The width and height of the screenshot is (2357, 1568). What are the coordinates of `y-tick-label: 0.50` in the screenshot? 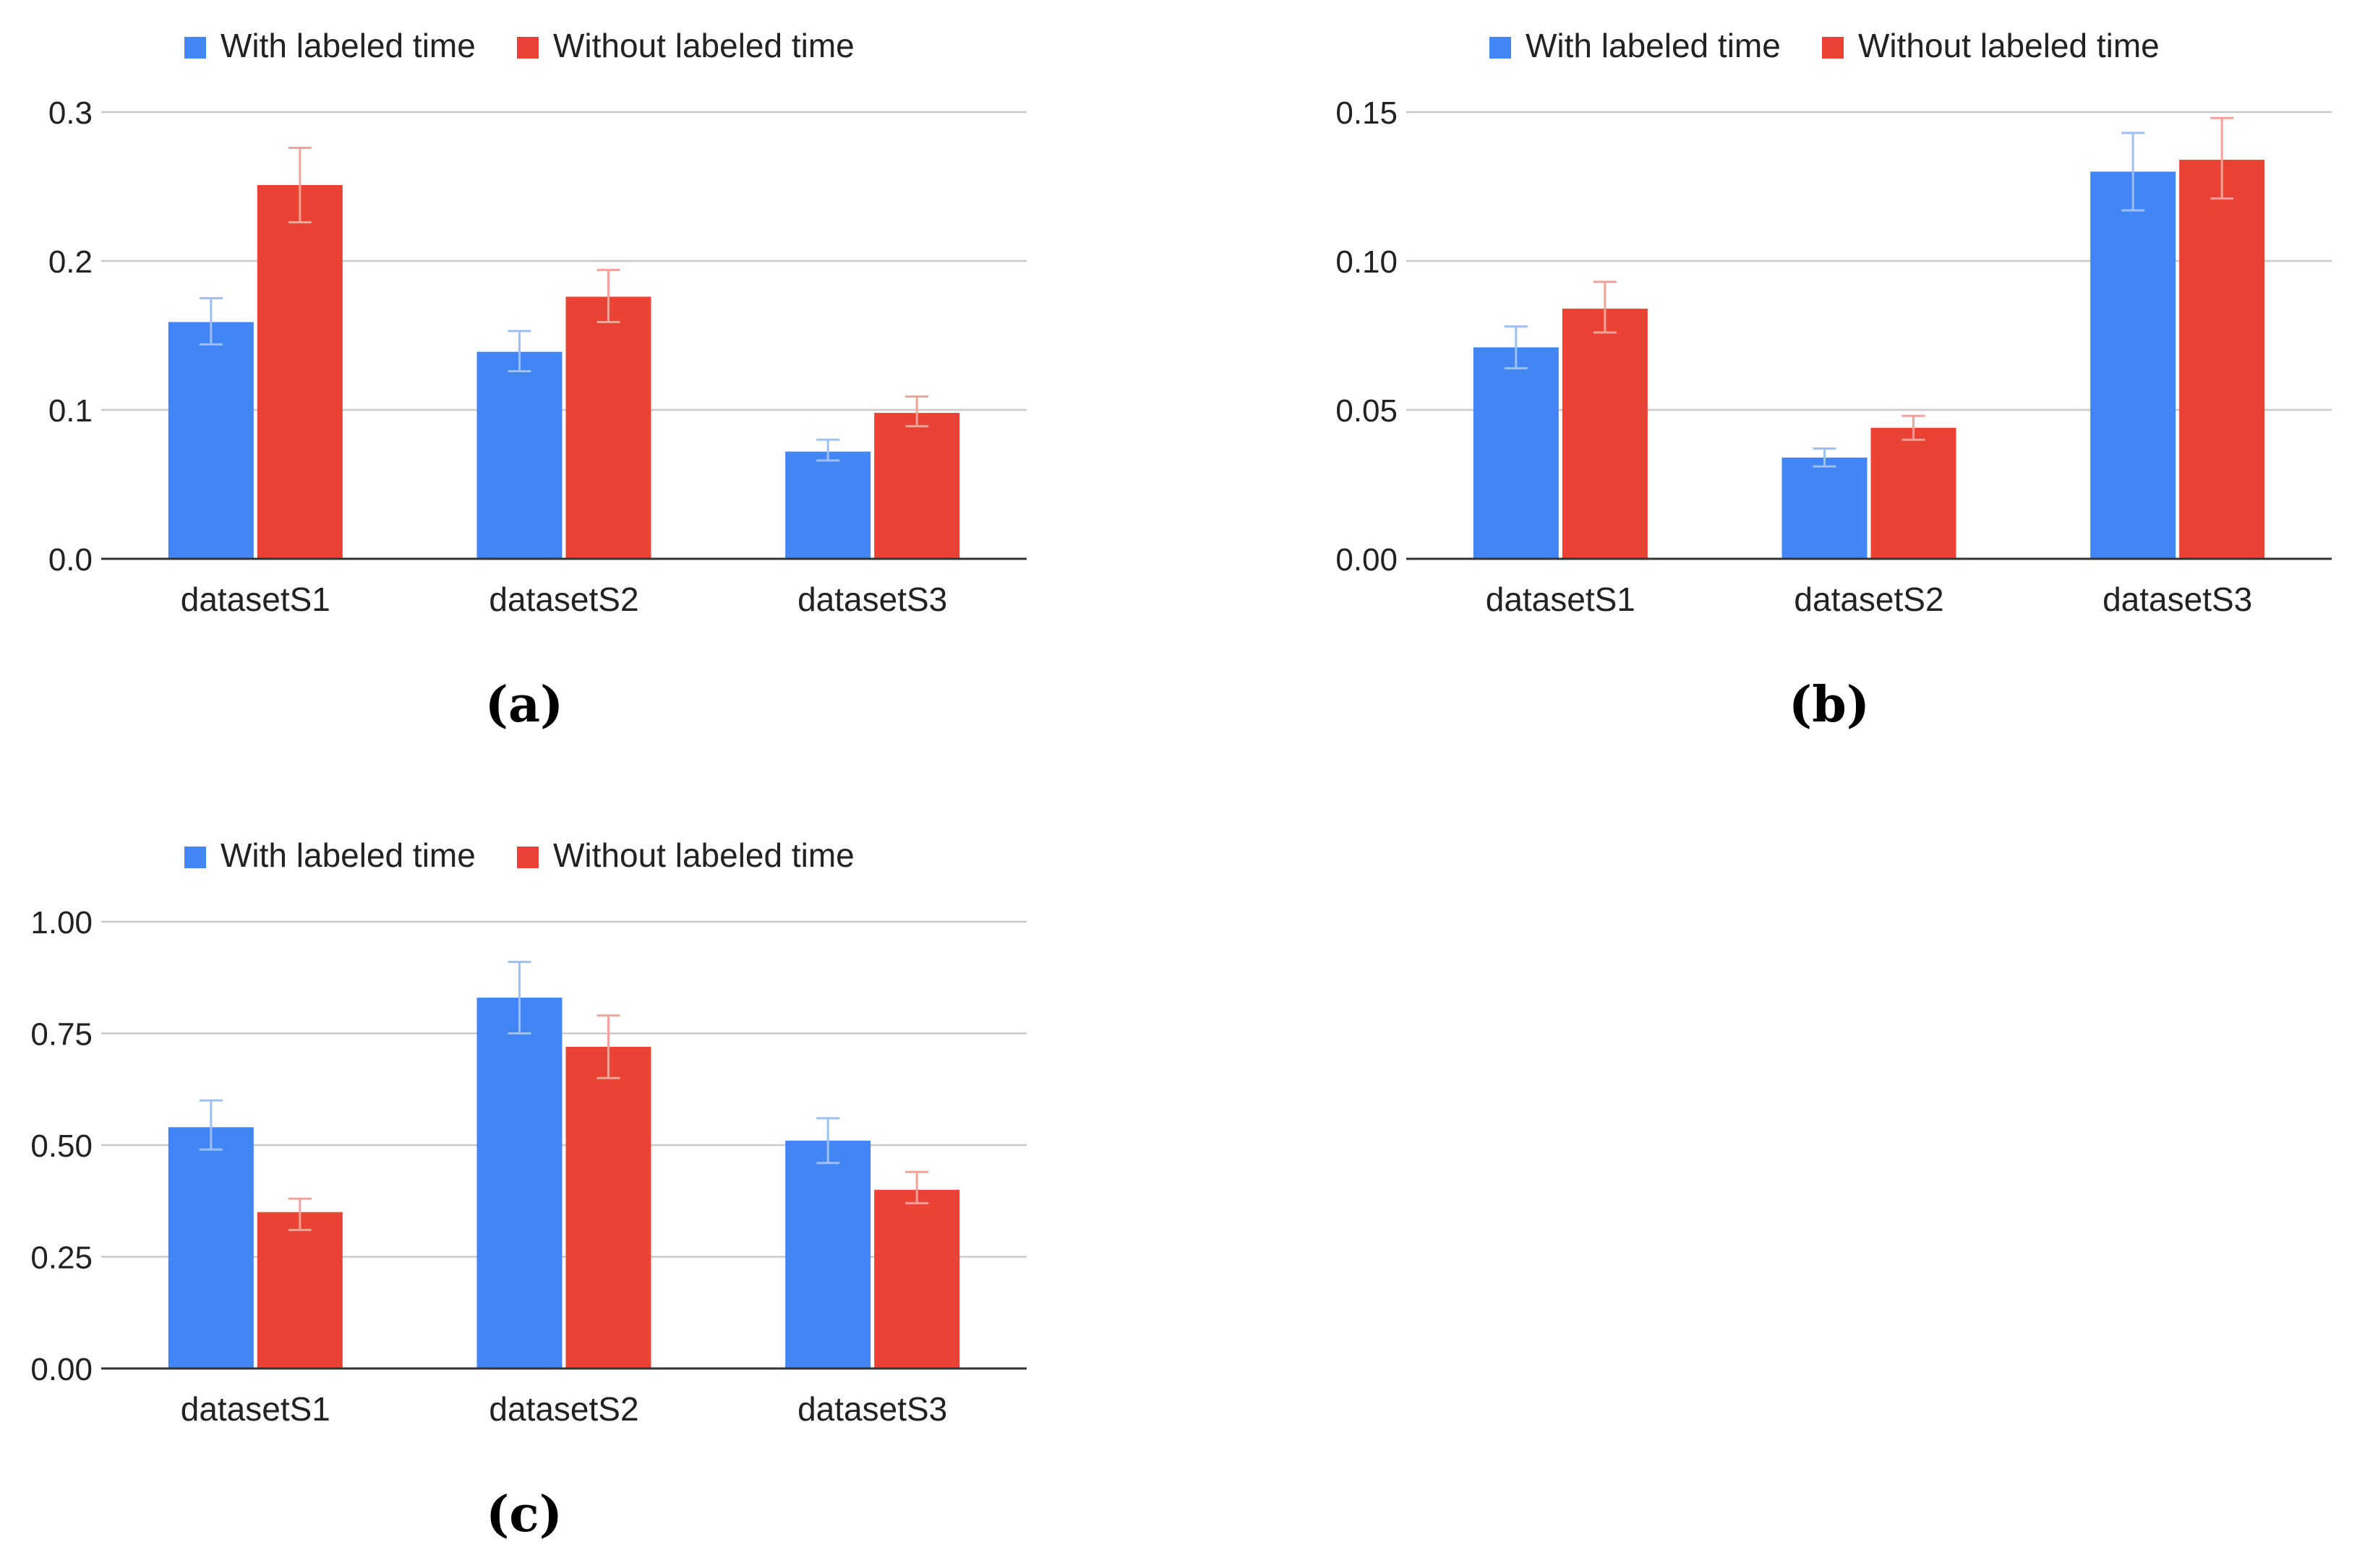 It's located at (62, 1146).